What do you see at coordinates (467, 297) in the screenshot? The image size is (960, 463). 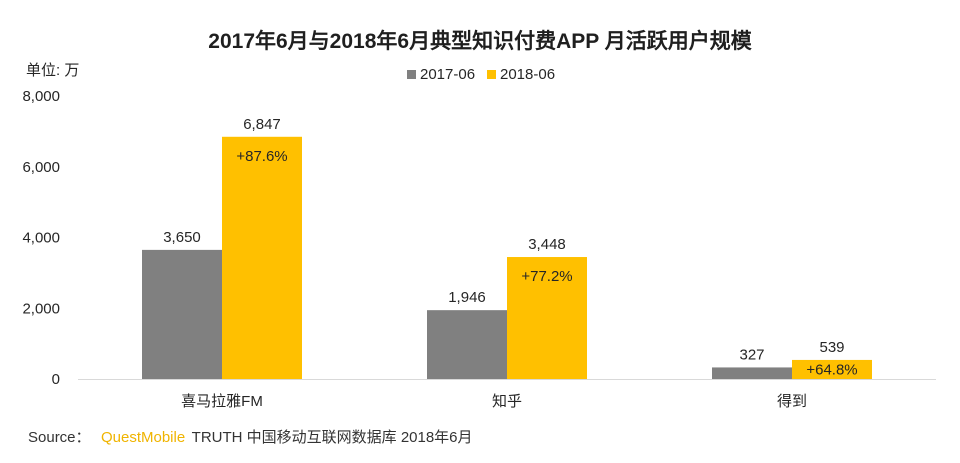 I see `value-label: 1,946` at bounding box center [467, 297].